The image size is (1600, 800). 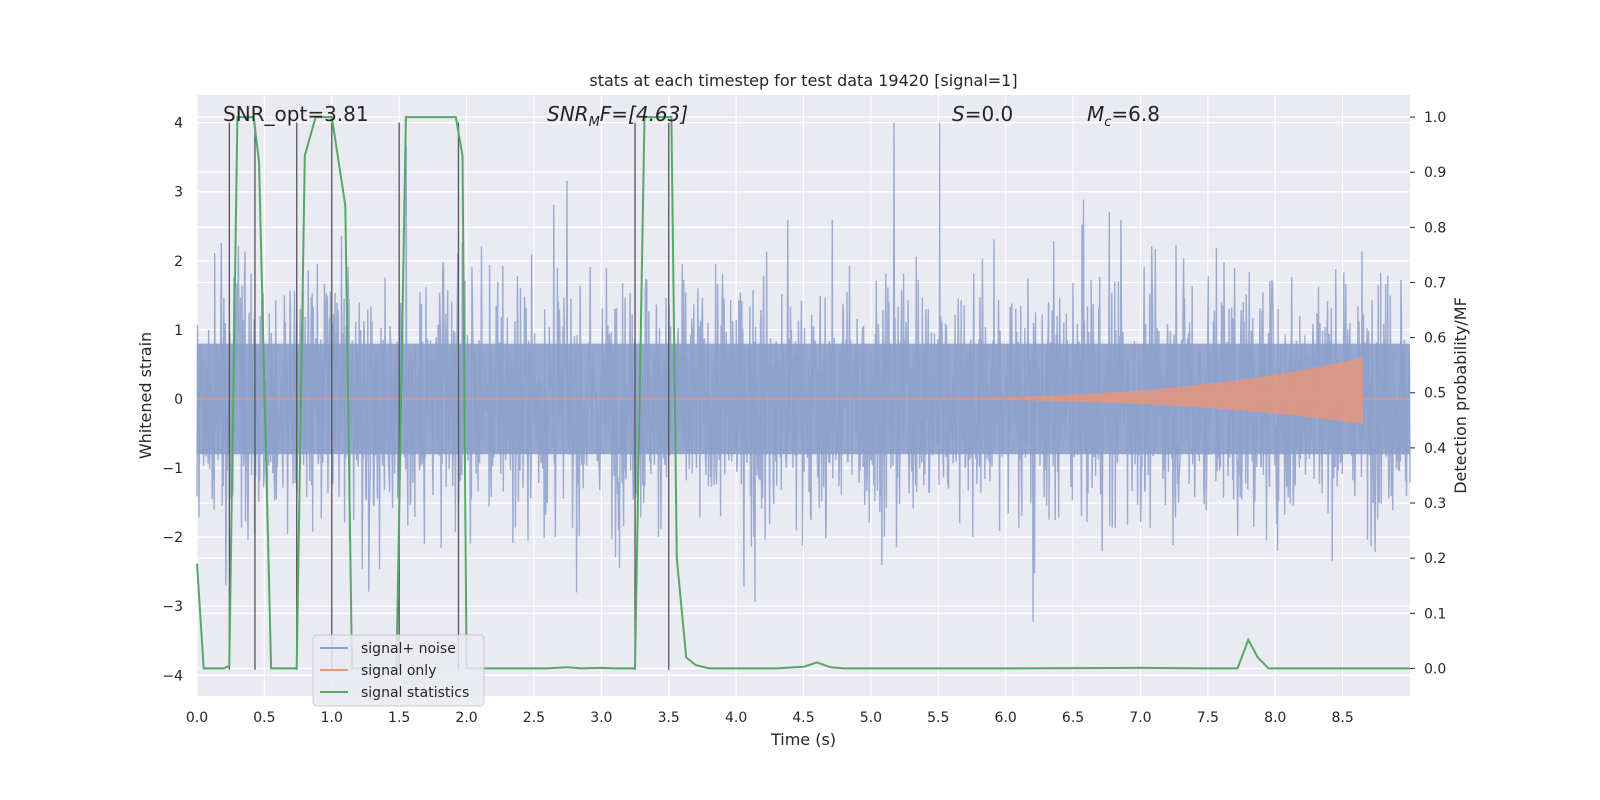 What do you see at coordinates (415, 693) in the screenshot?
I see `legend-label-2: signal statistics` at bounding box center [415, 693].